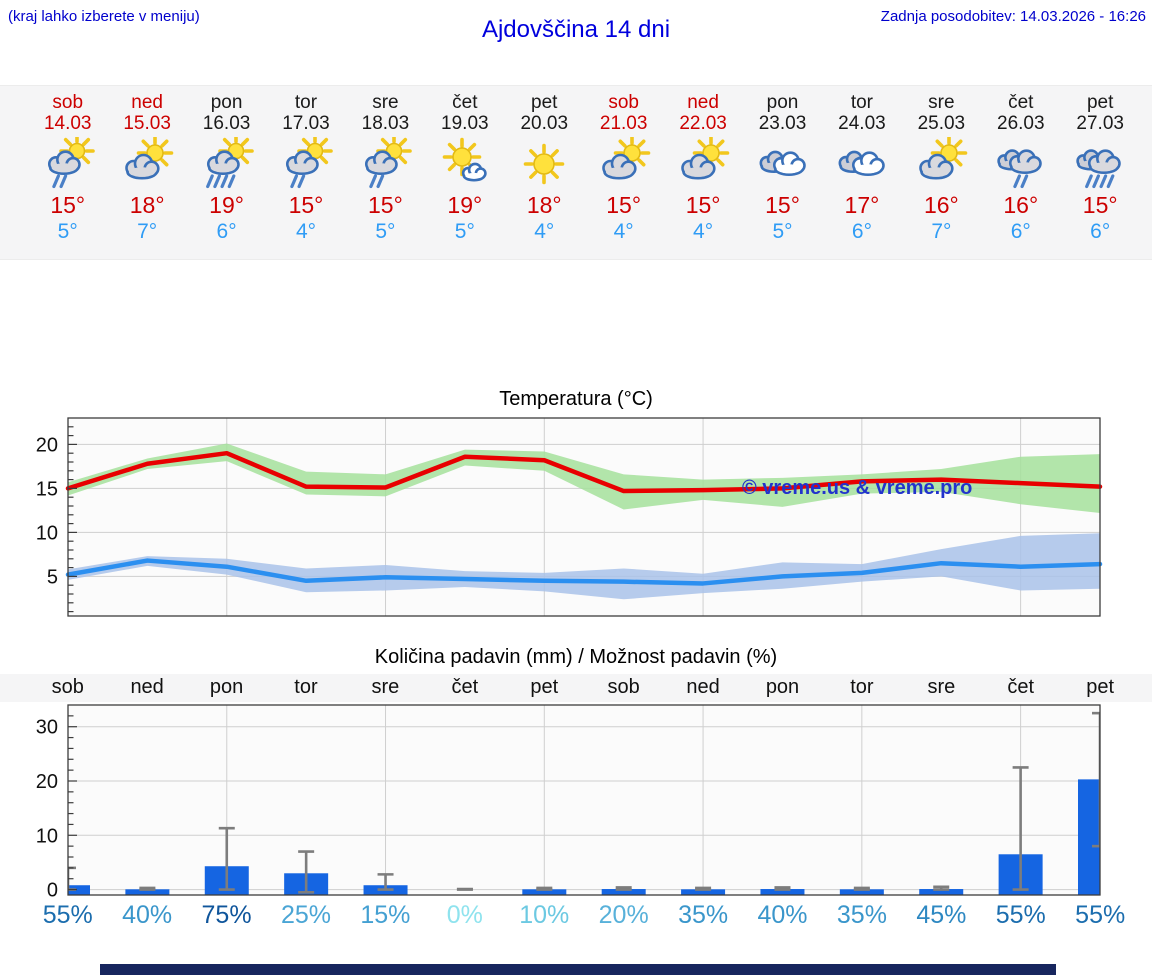 This screenshot has height=975, width=1152. What do you see at coordinates (576, 29) in the screenshot?
I see `page-title: Ajdovščina 14 dni` at bounding box center [576, 29].